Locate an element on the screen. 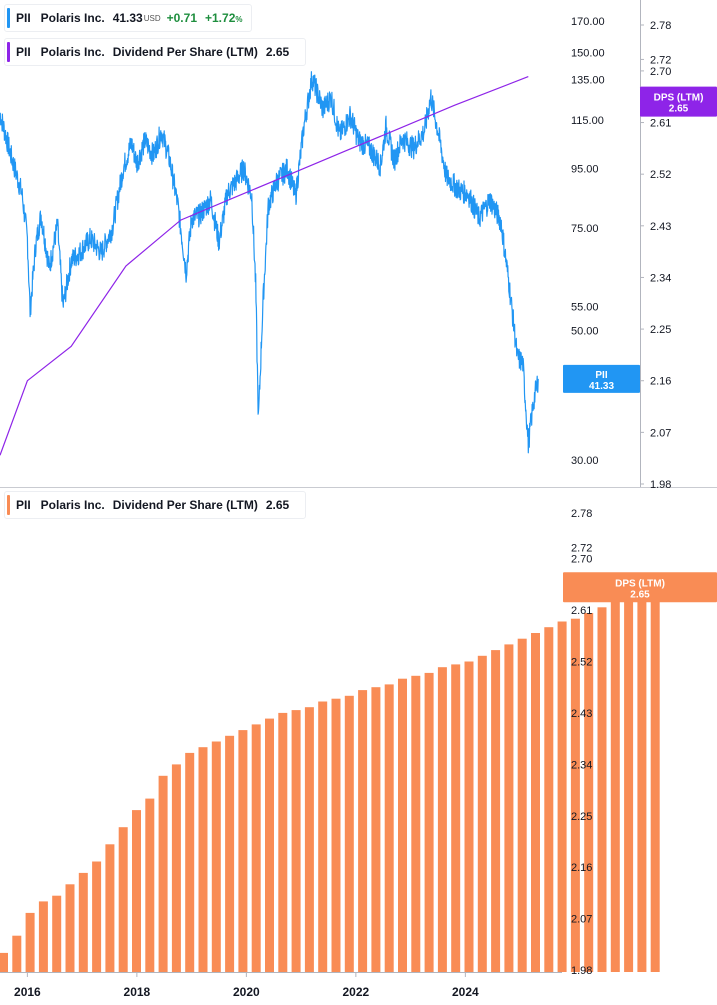 The image size is (717, 1005). time-axis-tick: 2020 is located at coordinates (246, 992).